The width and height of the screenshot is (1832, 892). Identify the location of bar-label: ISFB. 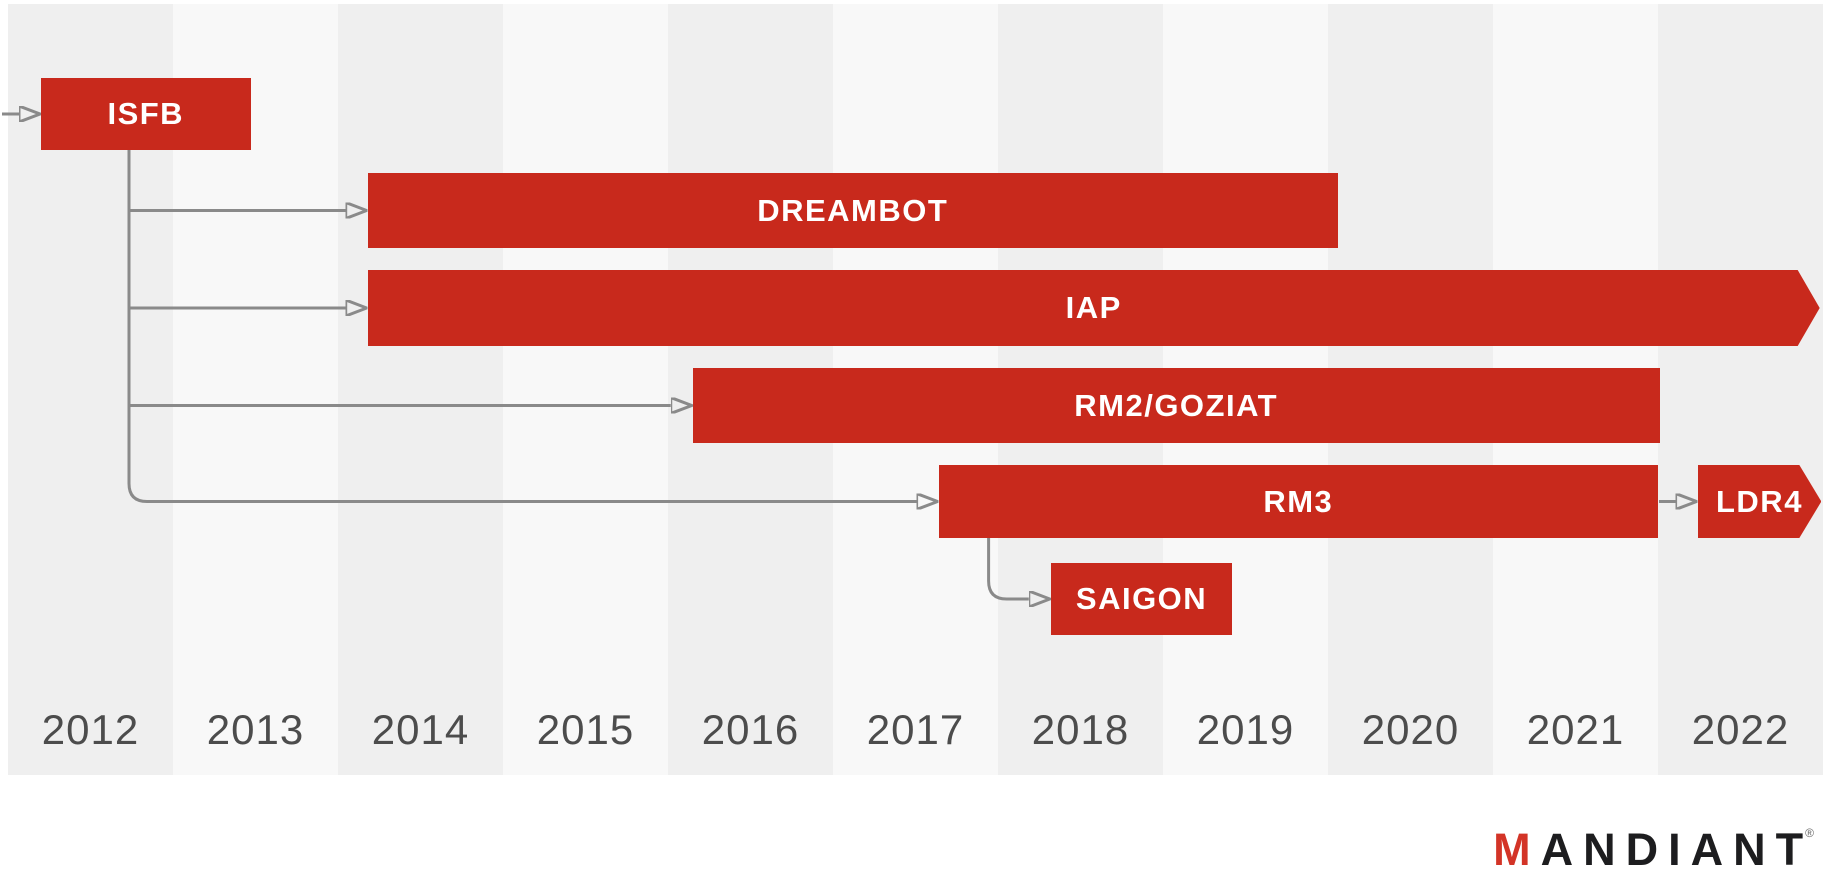
(146, 113).